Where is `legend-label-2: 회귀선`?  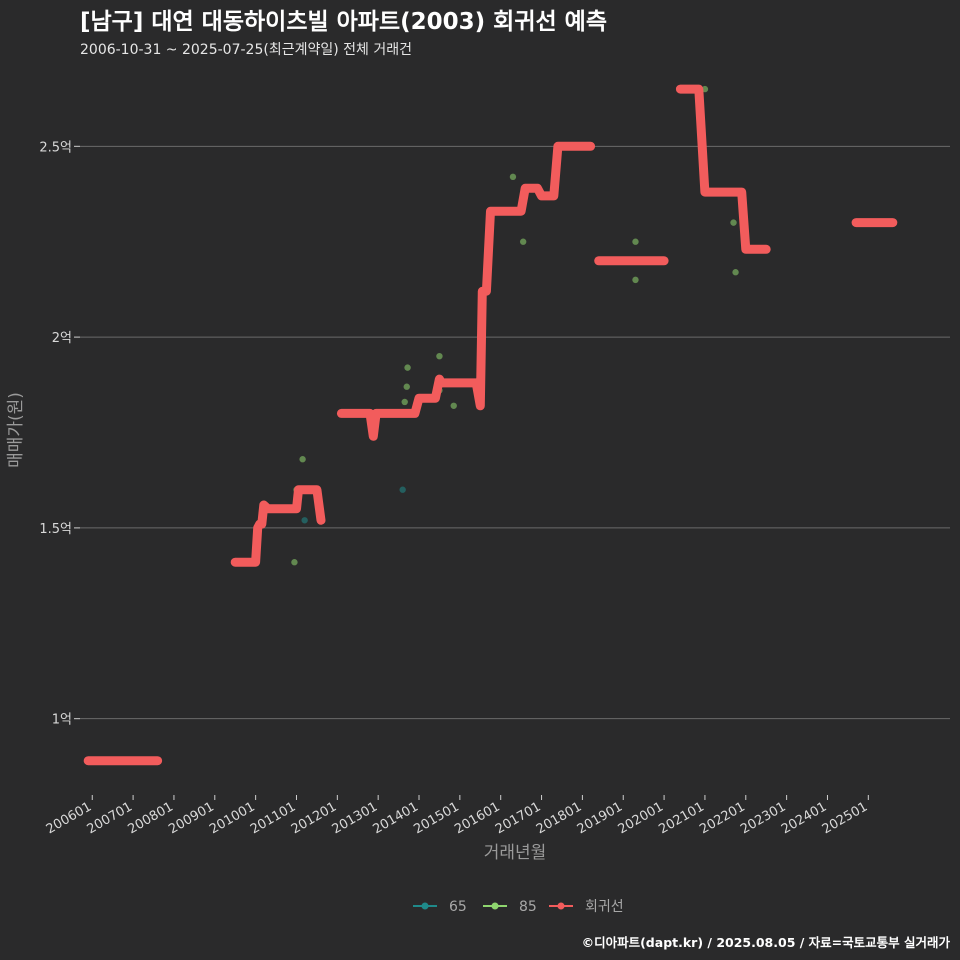 legend-label-2: 회귀선 is located at coordinates (604, 907).